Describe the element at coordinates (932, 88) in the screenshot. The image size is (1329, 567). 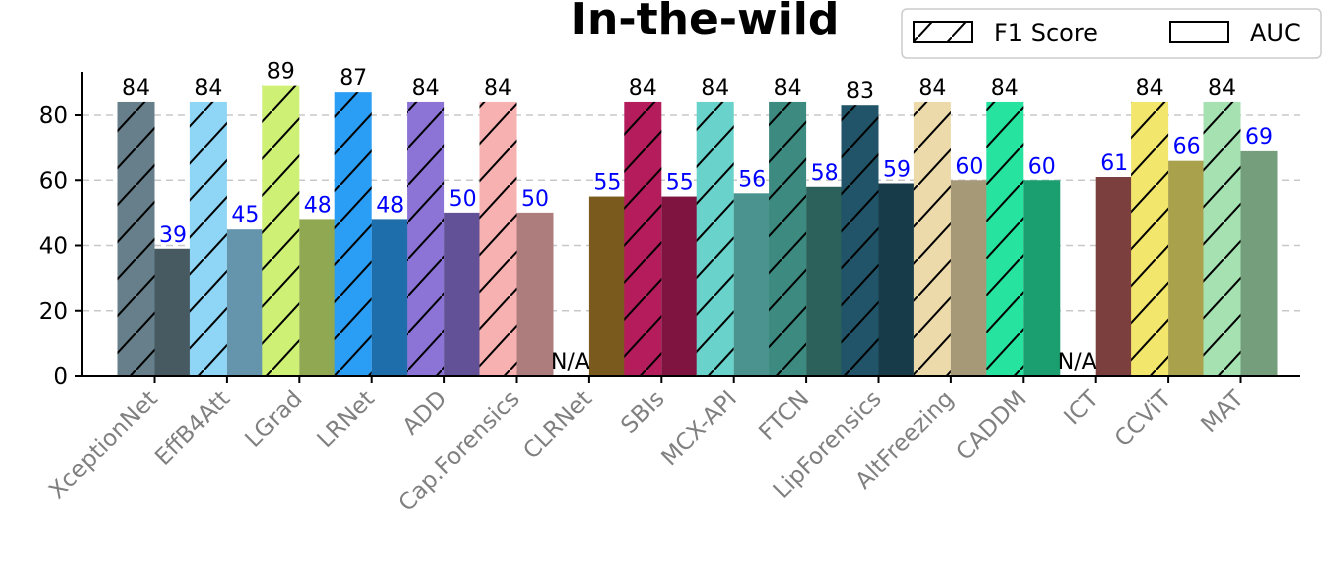
I see `label-f1-altfreezing: 84` at that location.